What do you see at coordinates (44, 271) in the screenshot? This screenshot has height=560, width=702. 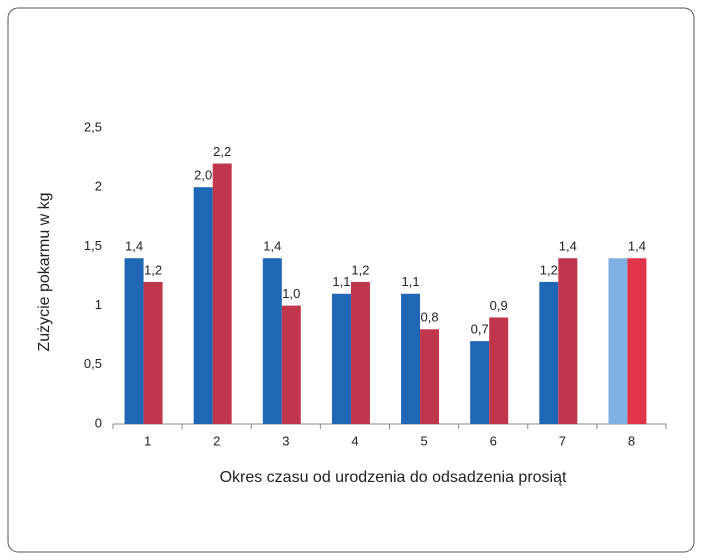 I see `y-axis-title: Zużycie pokarmu w kg` at bounding box center [44, 271].